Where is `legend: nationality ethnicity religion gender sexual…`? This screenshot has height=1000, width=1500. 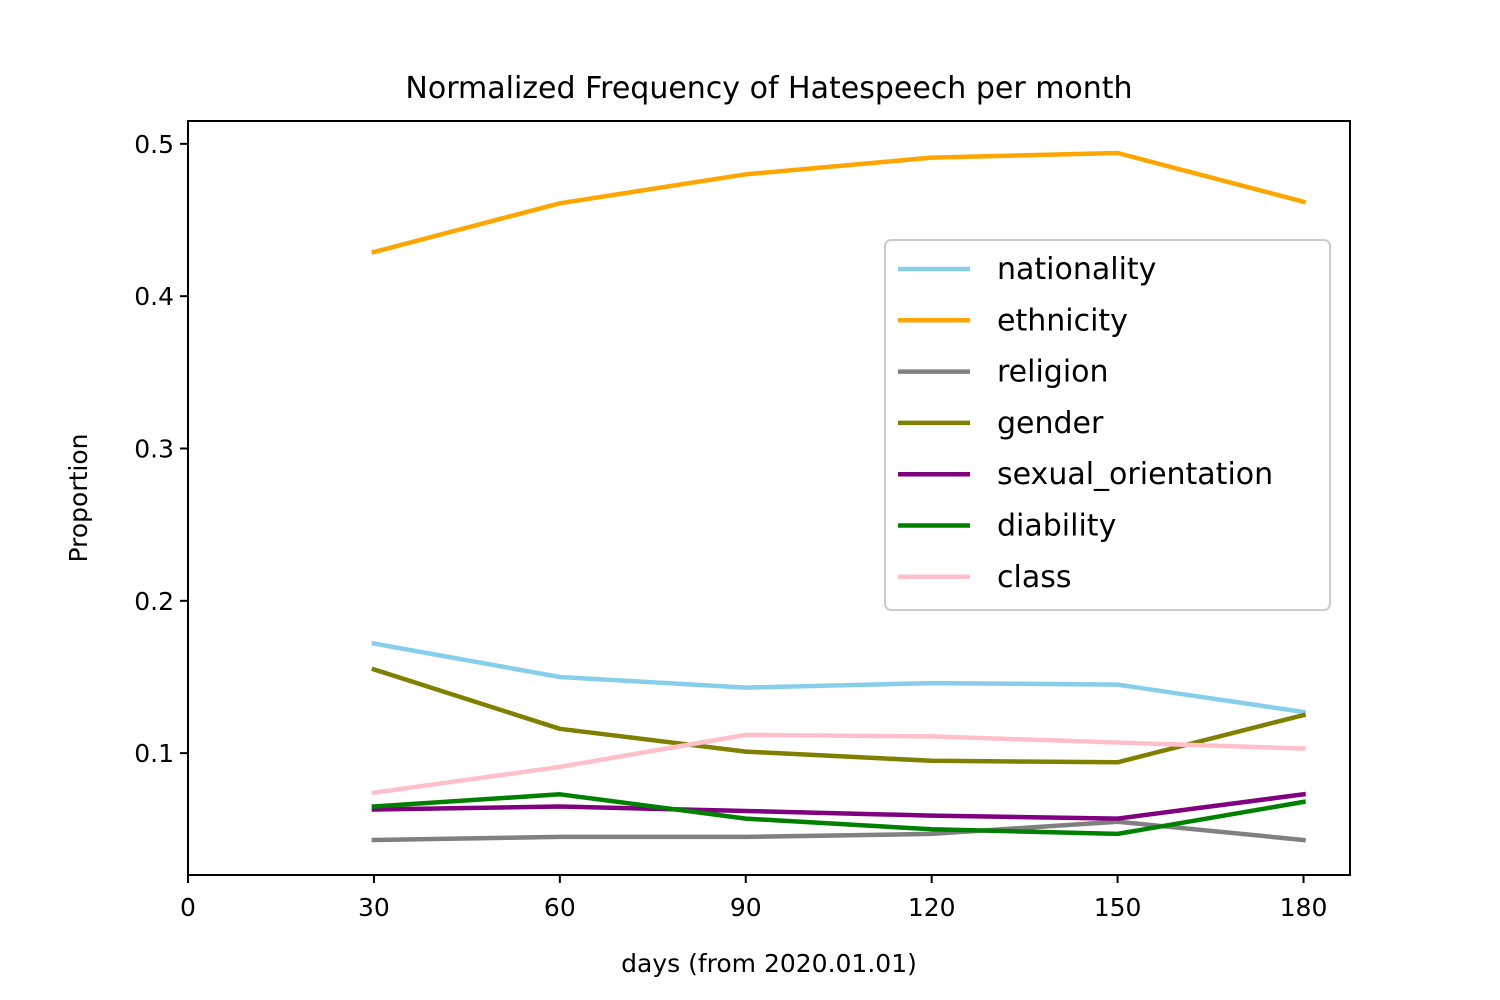
legend: nationality ethnicity religion gender sexual… is located at coordinates (1107, 425).